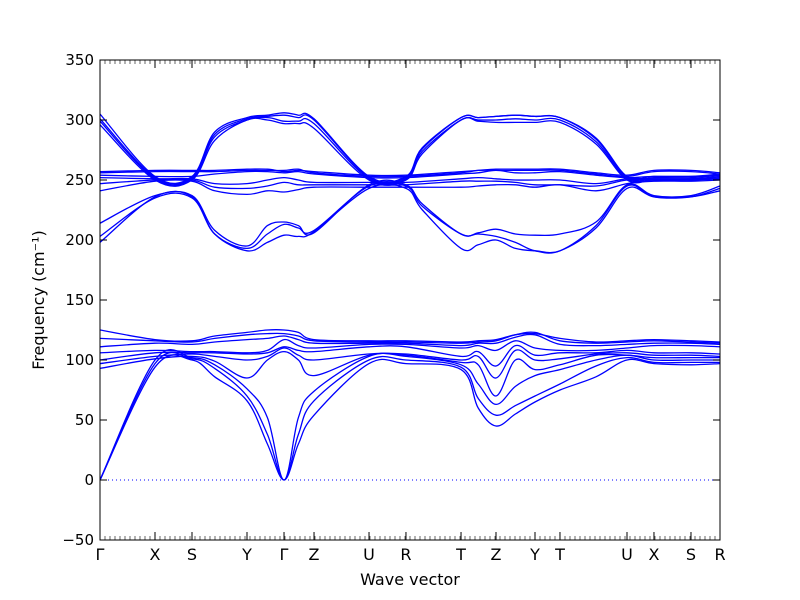 This screenshot has width=800, height=600. Describe the element at coordinates (79, 60) in the screenshot. I see `y-tick-label: 350` at that location.